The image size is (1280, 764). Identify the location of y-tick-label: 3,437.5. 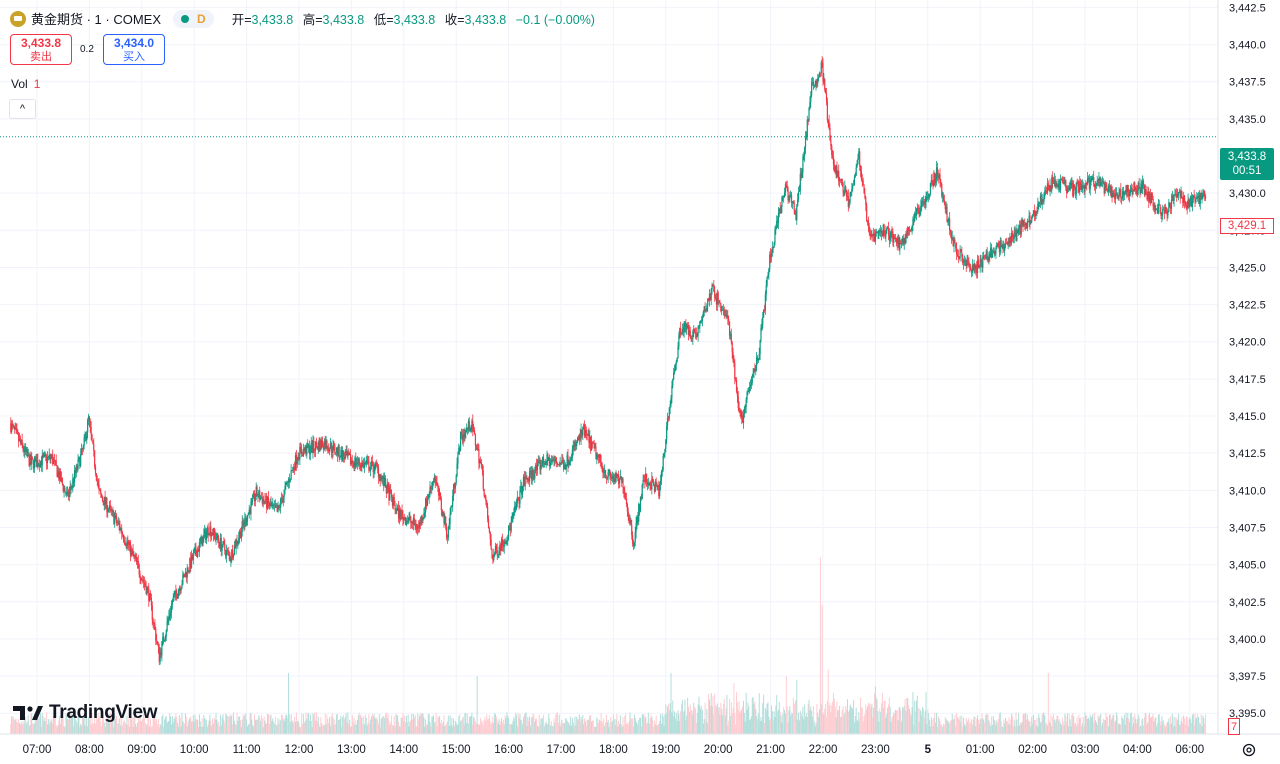
(1247, 83).